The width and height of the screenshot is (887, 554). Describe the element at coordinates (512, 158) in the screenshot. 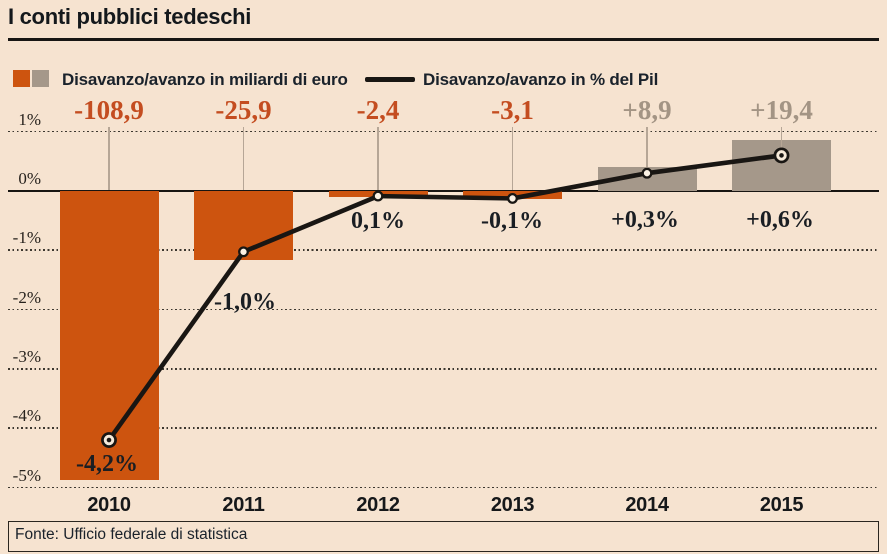

I see `callout-line-2013` at that location.